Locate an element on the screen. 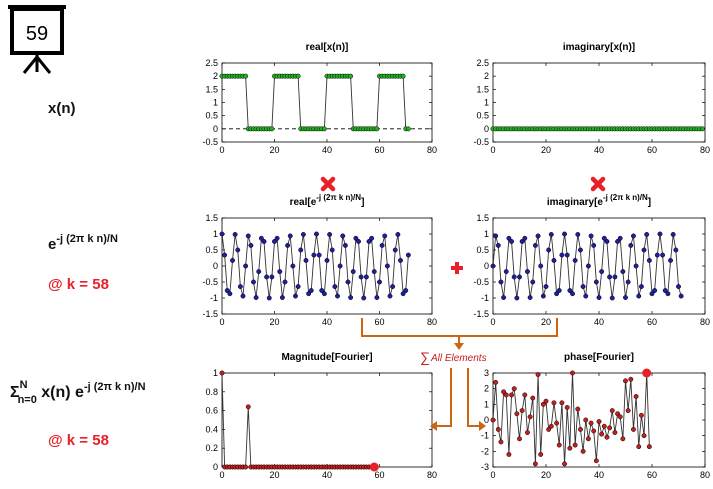 The height and width of the screenshot is (489, 713). y-tick-label: 2.5 is located at coordinates (211, 63).